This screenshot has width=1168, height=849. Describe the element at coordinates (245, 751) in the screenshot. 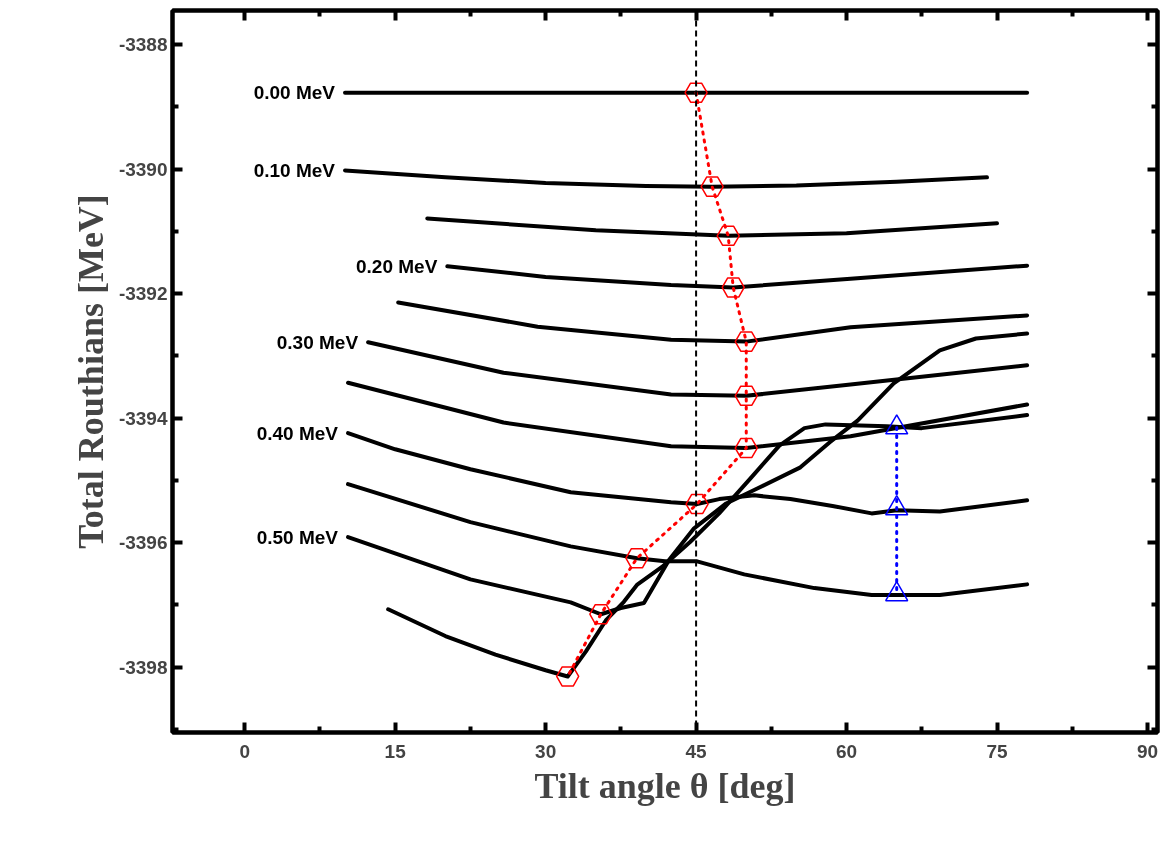

I see `x-tick-label: 0` at that location.